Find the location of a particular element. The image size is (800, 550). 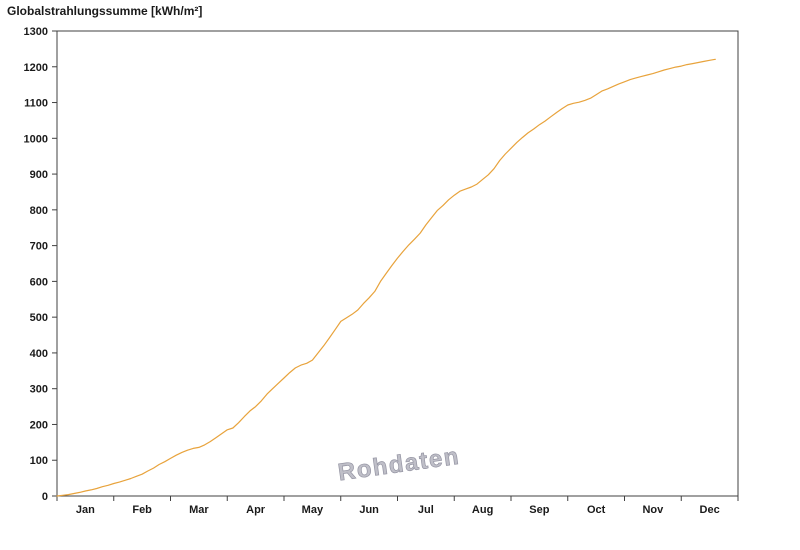

y-axis-tick-label: 900 is located at coordinates (39, 175).